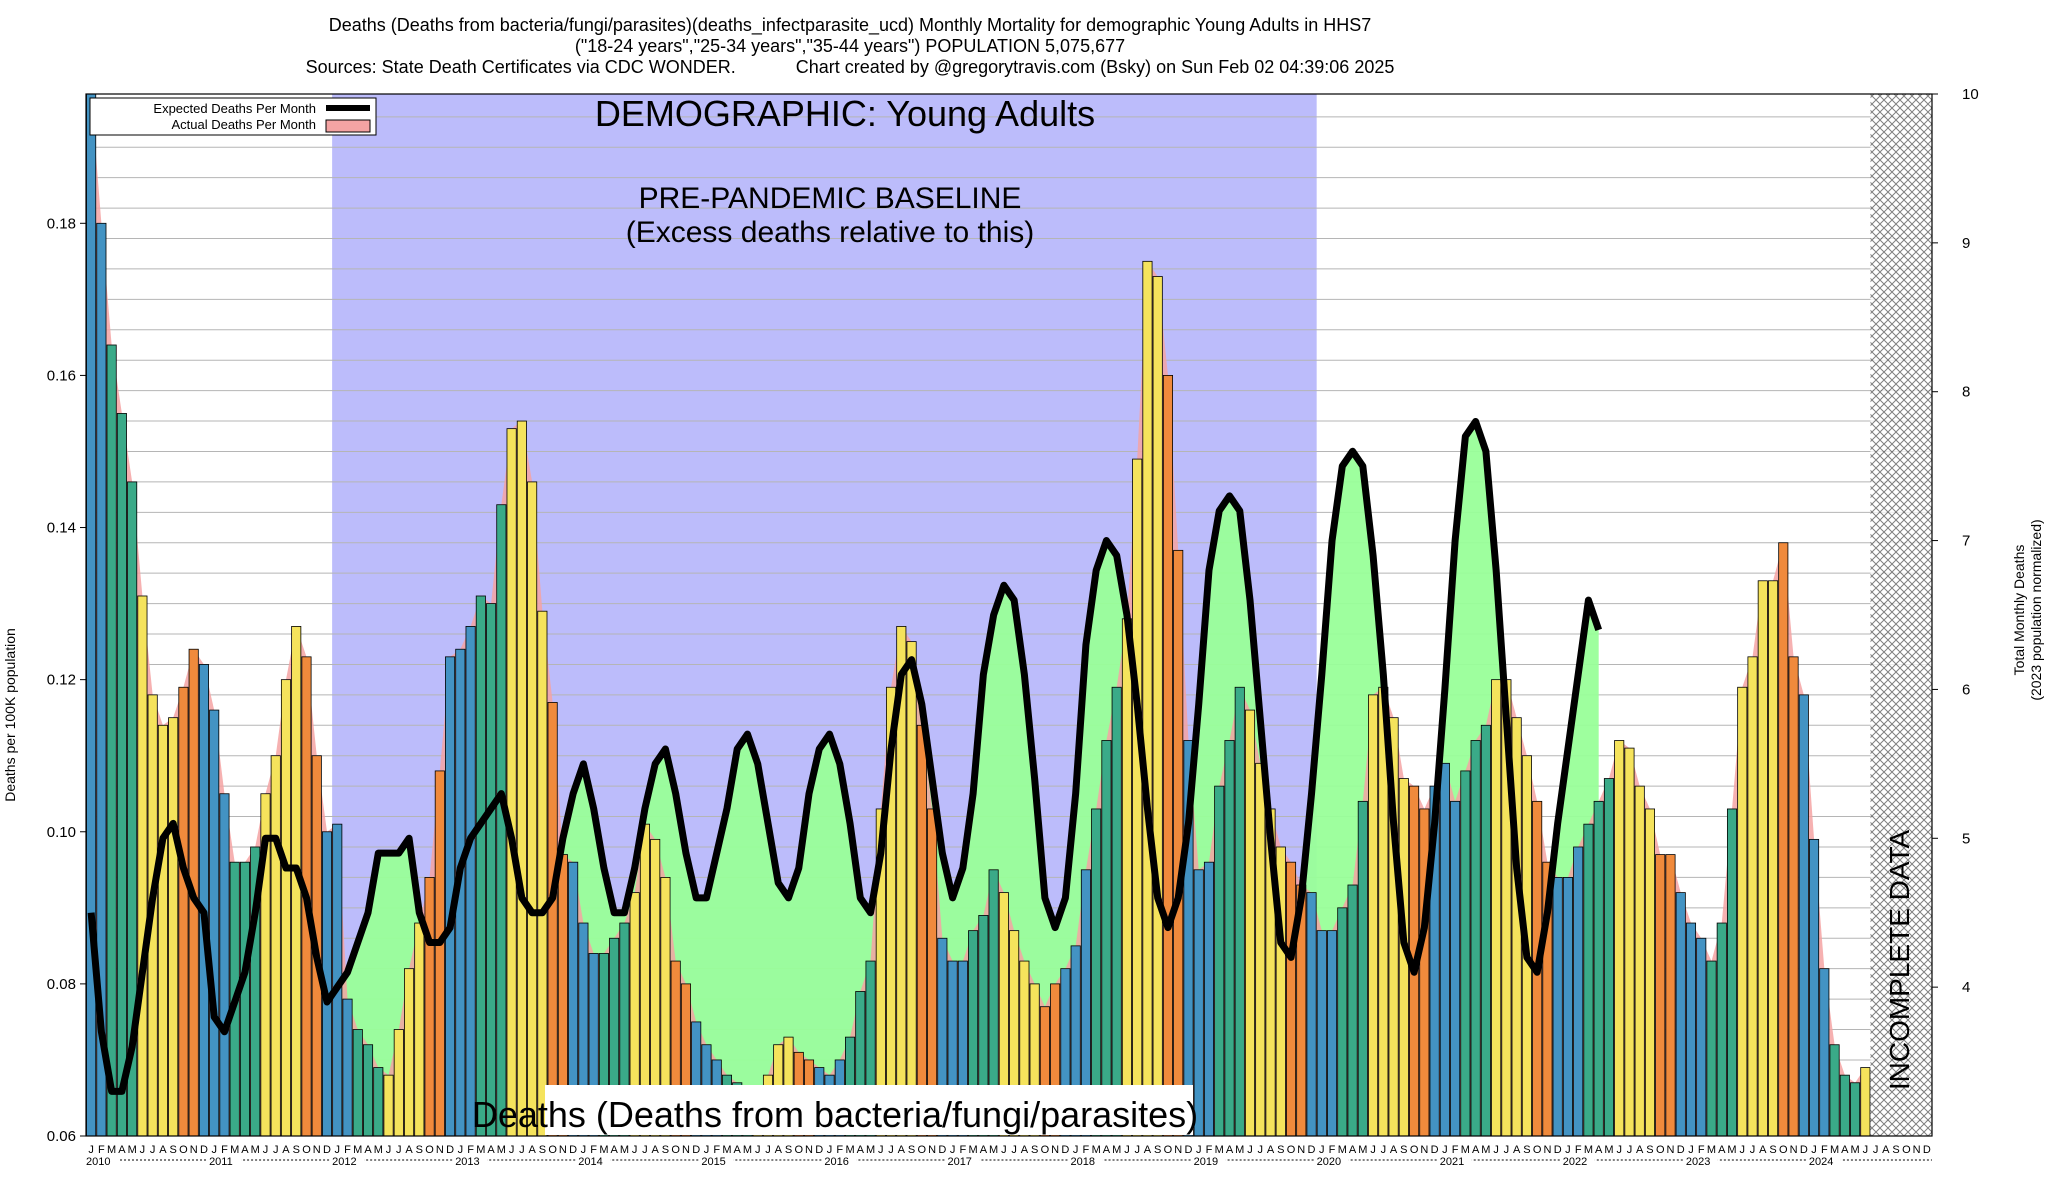  Describe the element at coordinates (234, 108) in the screenshot. I see `legend-label-expected: Expected Deaths Per Month` at that location.